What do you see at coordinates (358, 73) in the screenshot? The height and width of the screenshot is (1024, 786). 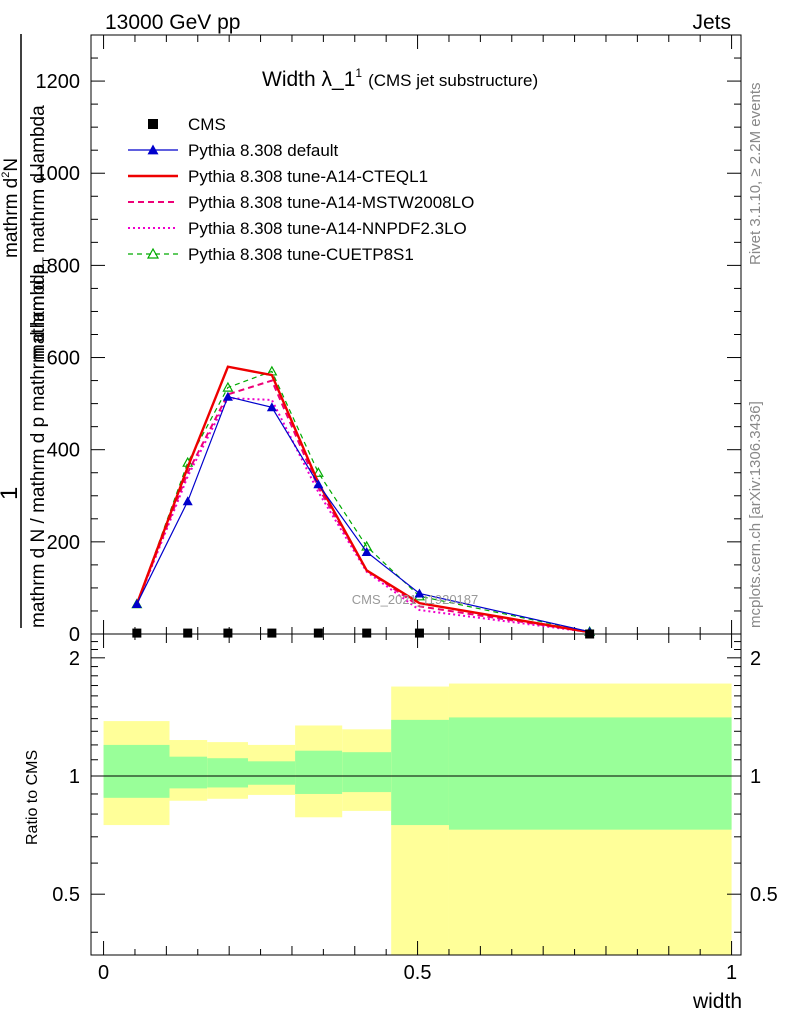 I see `plot-title-superscript: 1` at bounding box center [358, 73].